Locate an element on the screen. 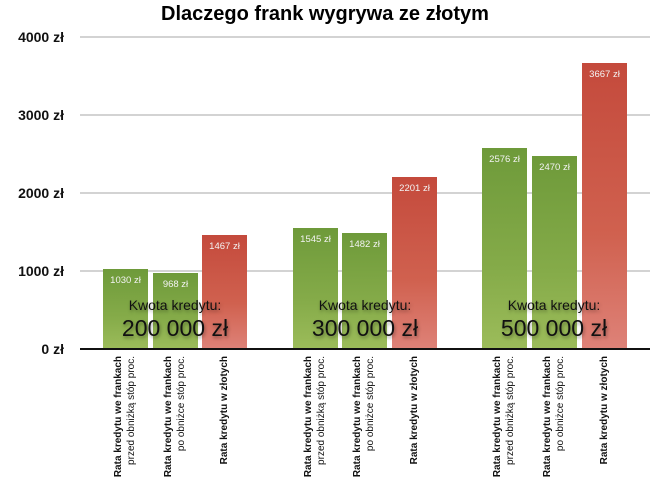 The image size is (650, 492). bar-500k-chf-after: 2470 zł is located at coordinates (554, 252).